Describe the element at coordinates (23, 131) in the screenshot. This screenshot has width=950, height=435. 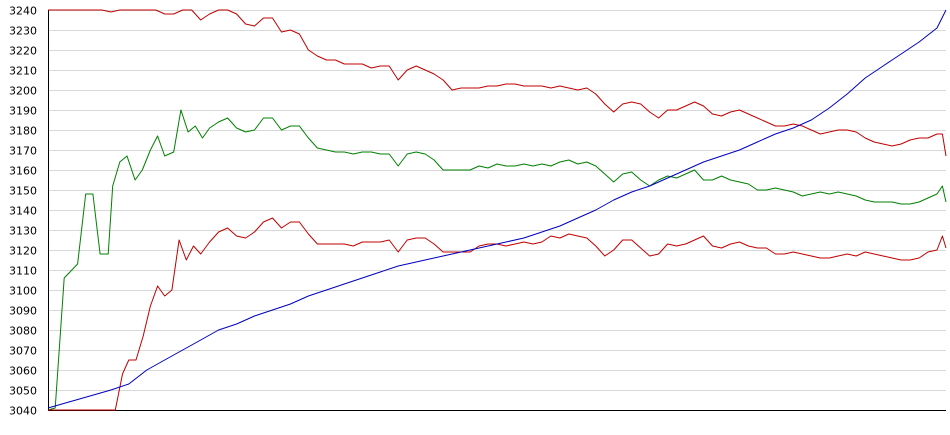
I see `y-tick-label: 3180` at that location.